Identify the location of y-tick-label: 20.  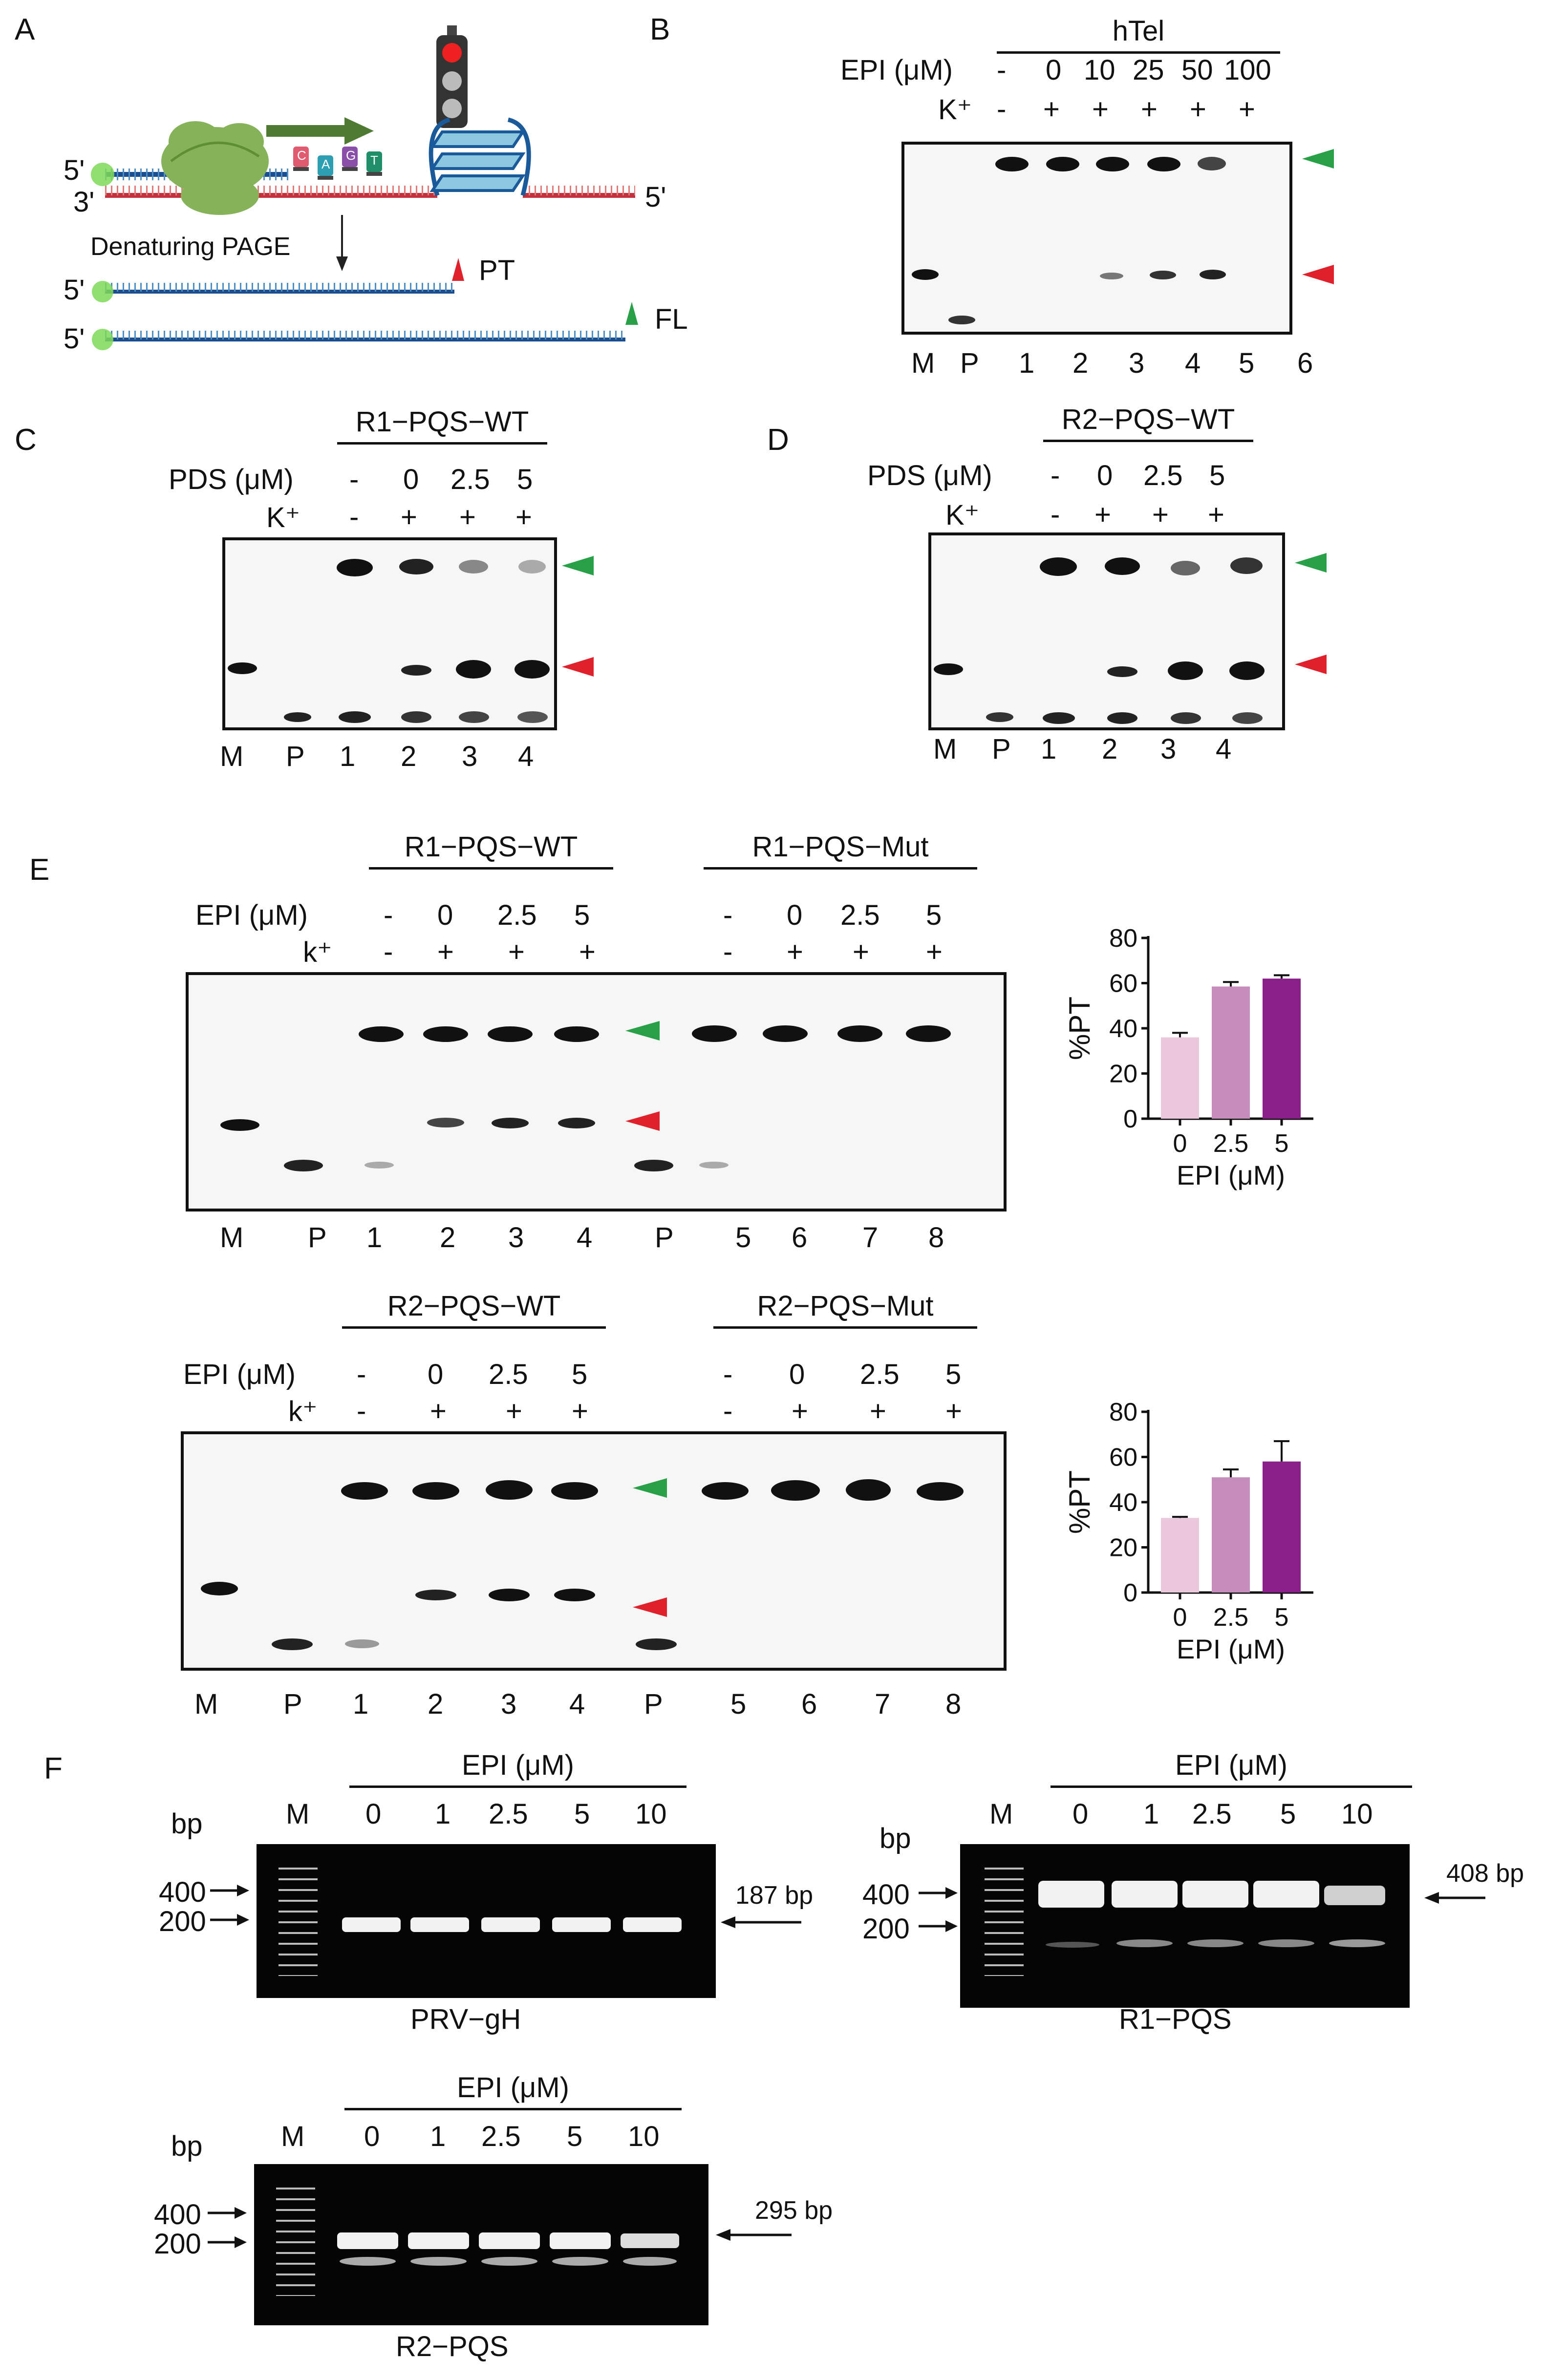
(1123, 1548).